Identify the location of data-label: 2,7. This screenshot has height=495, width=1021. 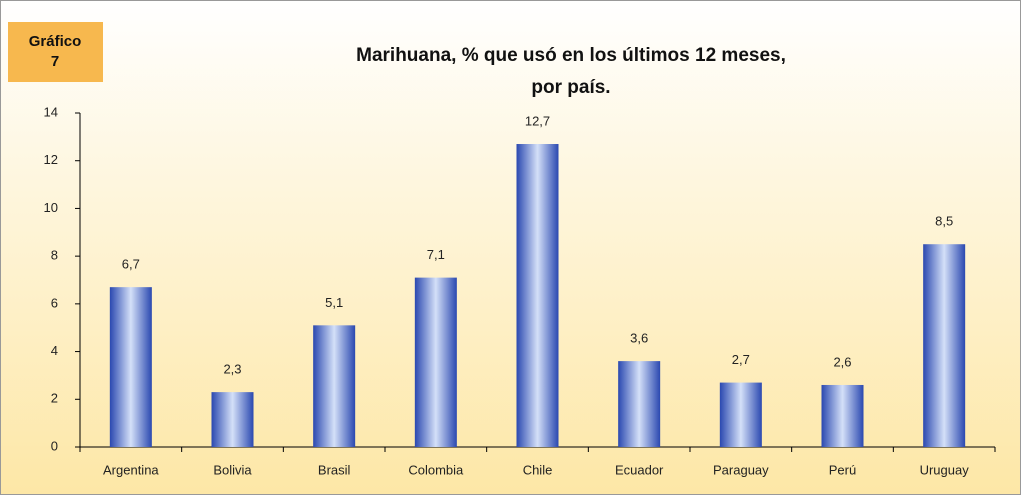
(741, 359).